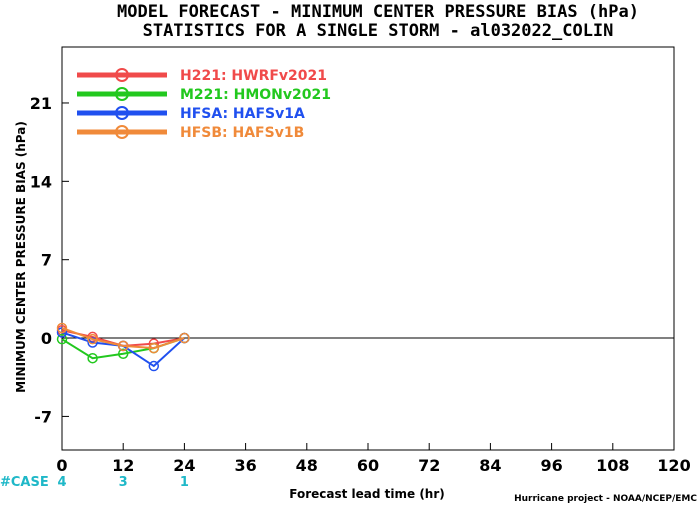  What do you see at coordinates (307, 465) in the screenshot?
I see `x-tick-label: 48` at bounding box center [307, 465].